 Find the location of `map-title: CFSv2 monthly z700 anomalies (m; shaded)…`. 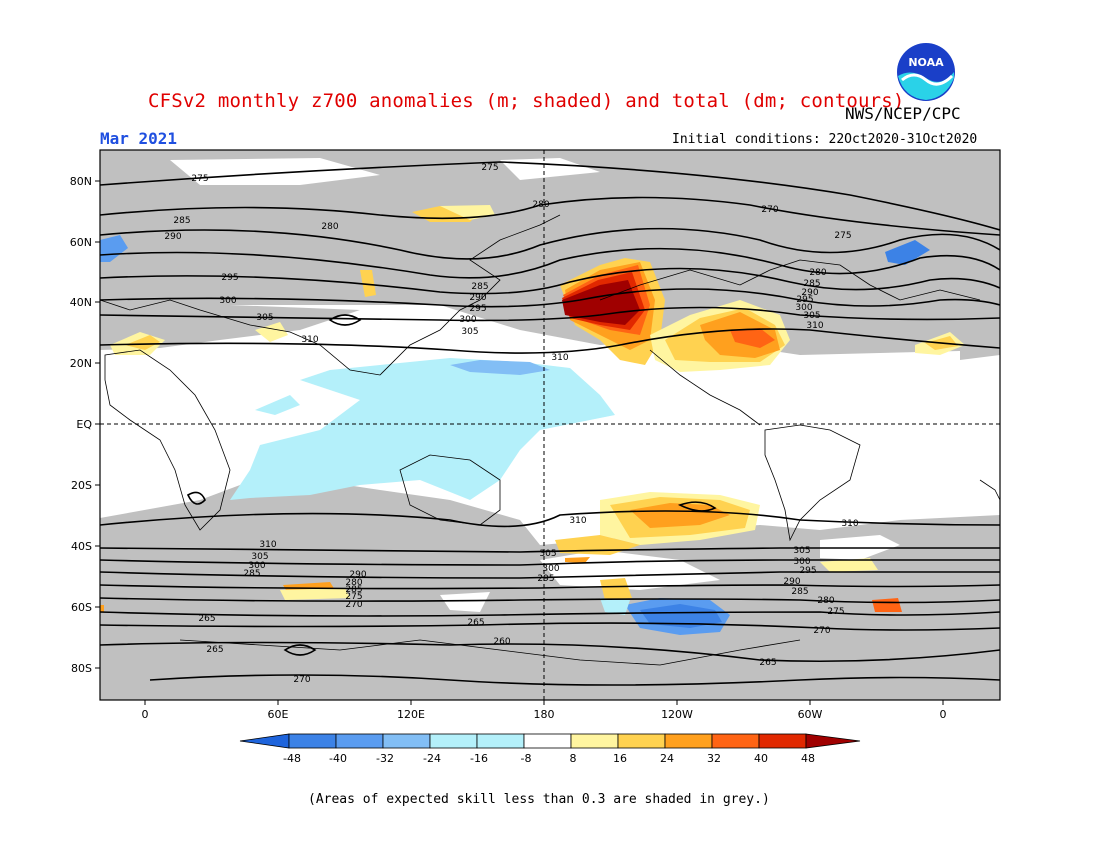

map-title: CFSv2 monthly z700 anomalies (m; shaded)… is located at coordinates (526, 101).